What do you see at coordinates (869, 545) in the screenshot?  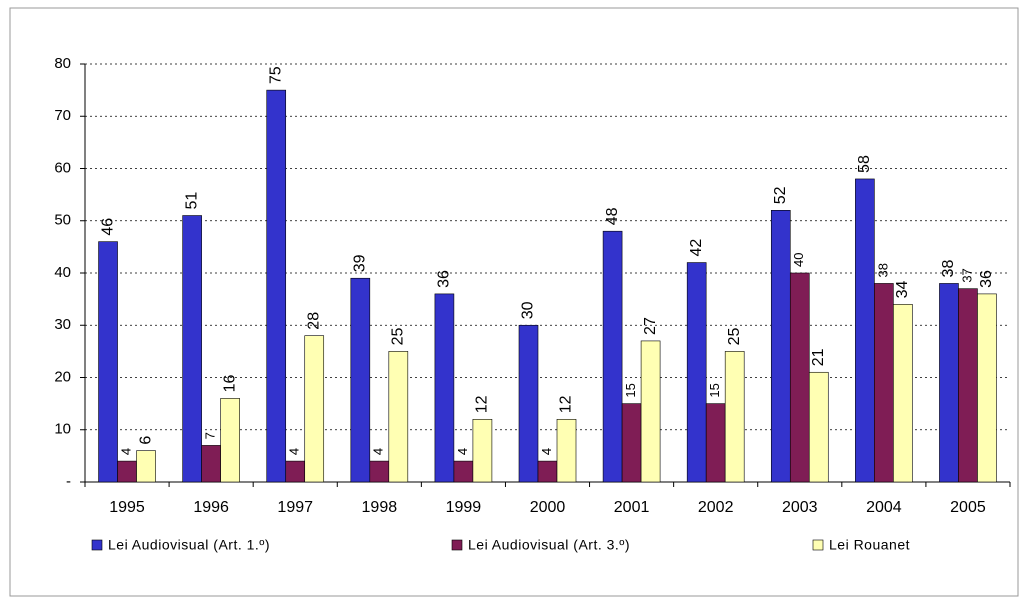 I see `legend-label: Lei Rouanet` at bounding box center [869, 545].